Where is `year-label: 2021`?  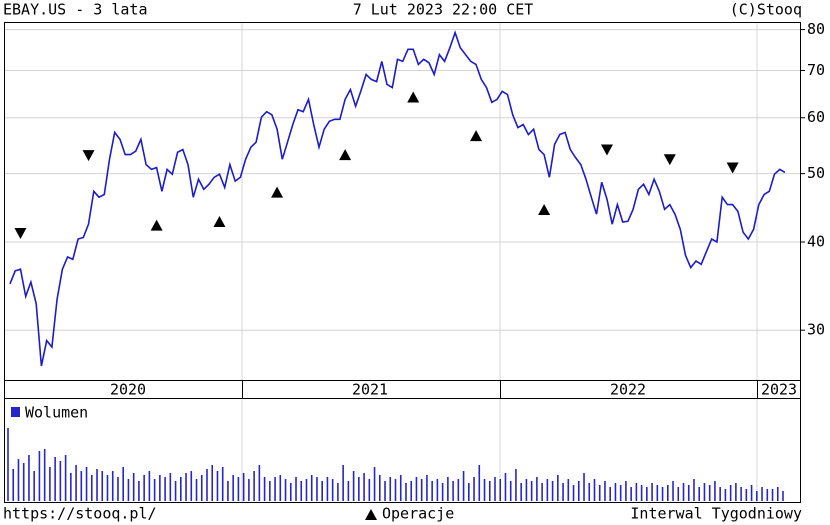
year-label: 2021 is located at coordinates (370, 390).